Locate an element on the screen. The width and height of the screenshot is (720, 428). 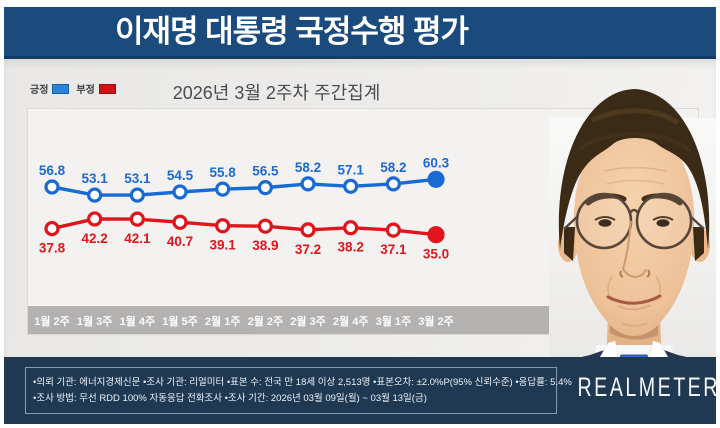
legend-positive-swatch-icon is located at coordinates (61, 88).